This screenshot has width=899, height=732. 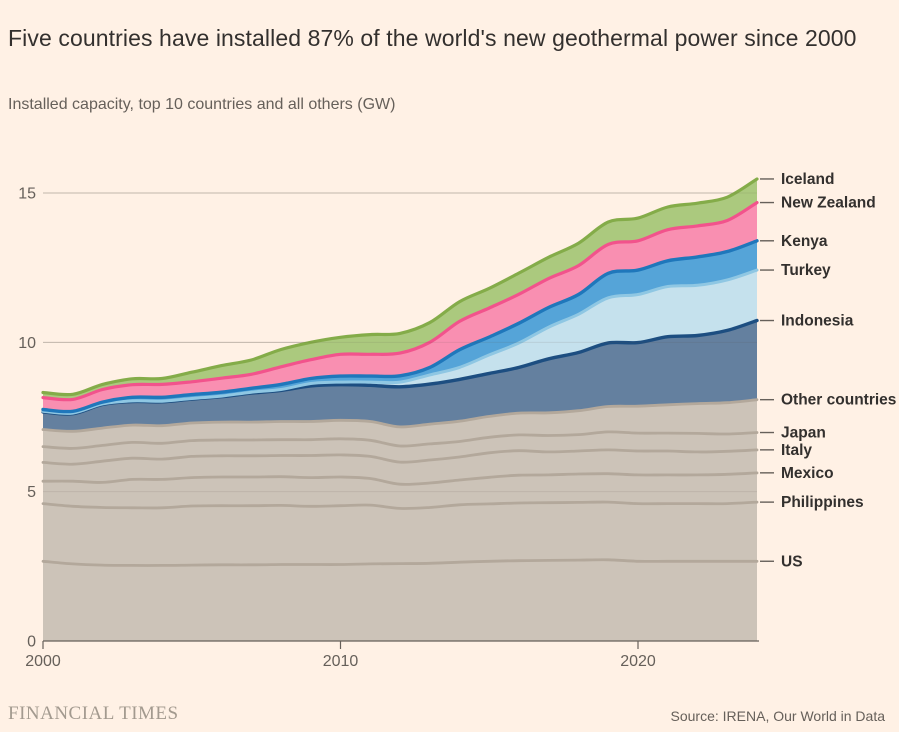 What do you see at coordinates (777, 716) in the screenshot?
I see `source-text: Source: IRENA, Our World in Data` at bounding box center [777, 716].